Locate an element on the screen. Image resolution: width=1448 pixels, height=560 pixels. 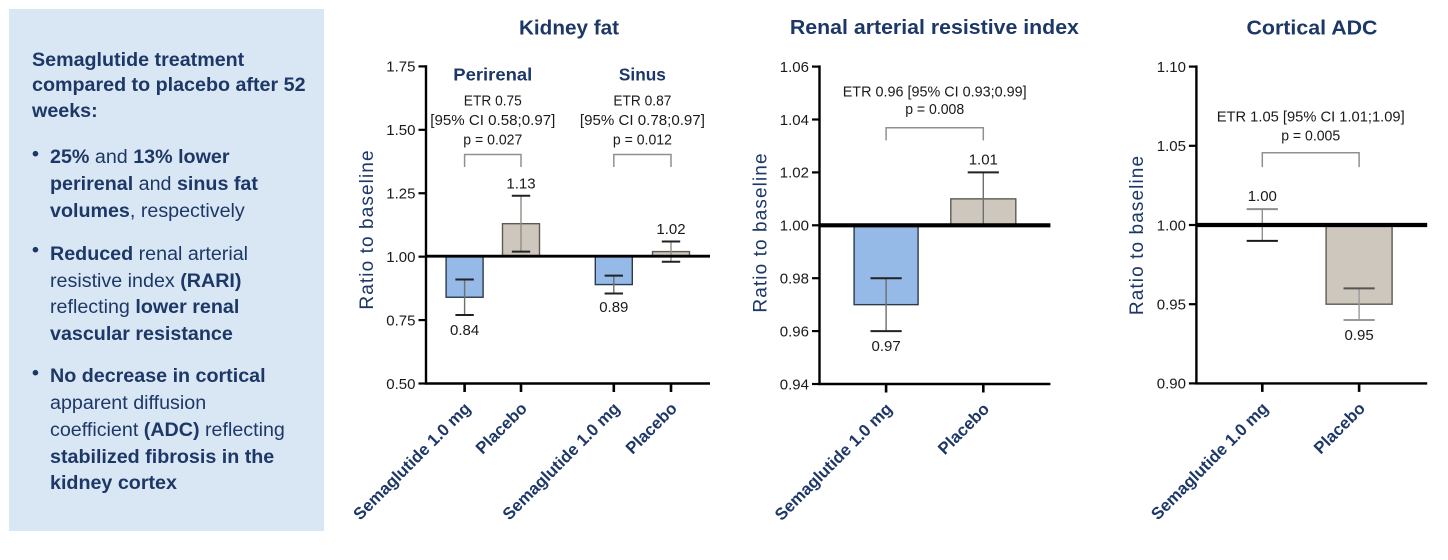
svg-text: ETR 1.05 [95% CI 1.01;1.09] is located at coordinates (1311, 116).